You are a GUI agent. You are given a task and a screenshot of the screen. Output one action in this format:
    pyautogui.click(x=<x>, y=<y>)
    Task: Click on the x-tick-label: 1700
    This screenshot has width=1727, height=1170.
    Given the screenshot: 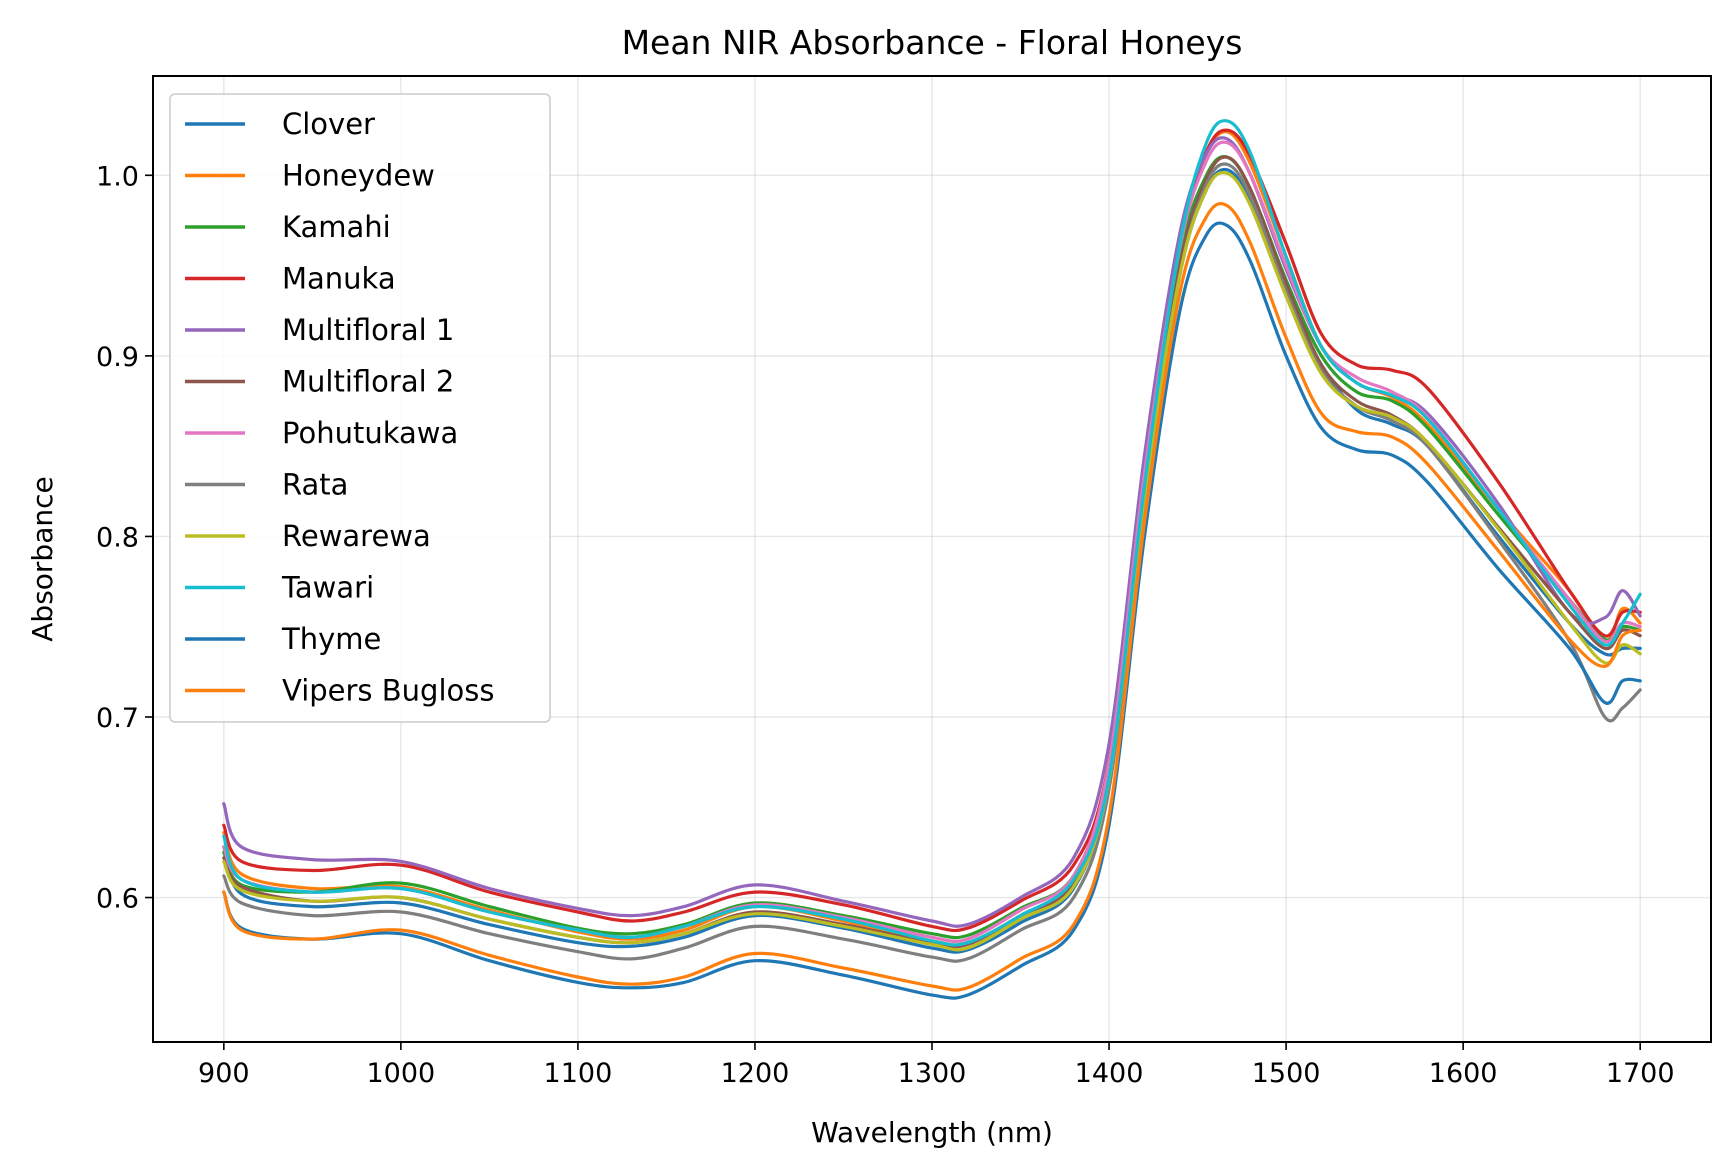 What is the action you would take?
    pyautogui.click(x=1640, y=1073)
    